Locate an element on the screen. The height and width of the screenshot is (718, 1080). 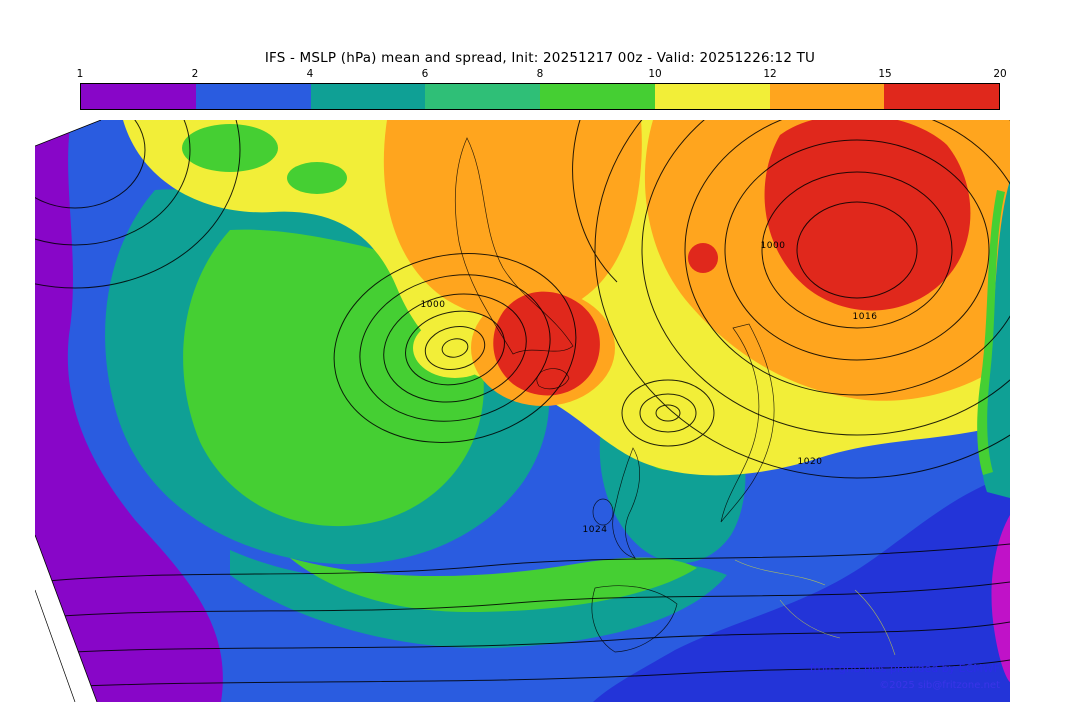
colorbar-tick: 12 is located at coordinates (770, 74).